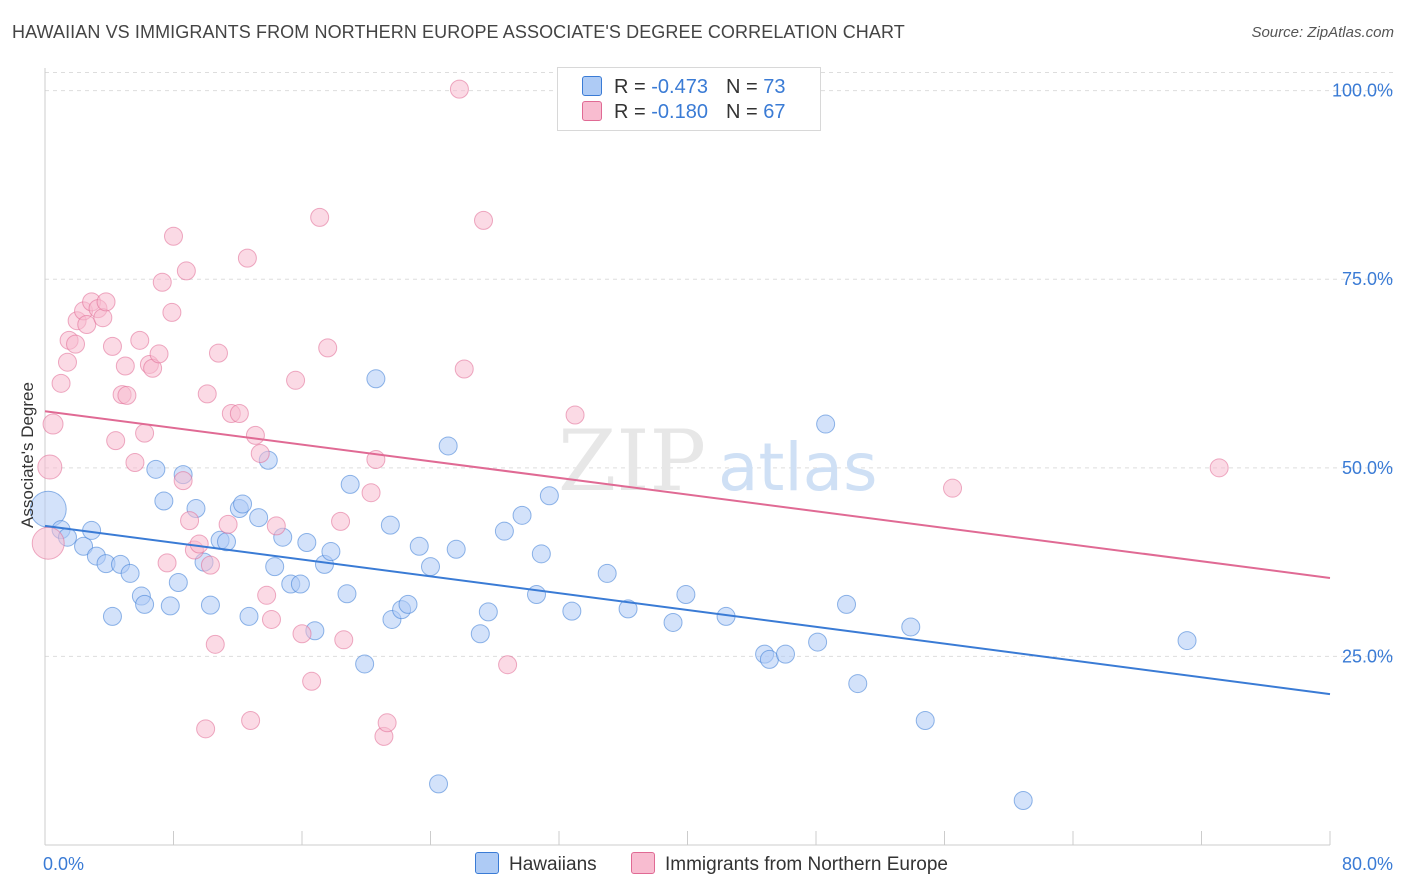 The width and height of the screenshot is (1406, 892). Describe the element at coordinates (63, 864) in the screenshot. I see `x-tick-label-min: 0.0%` at that location.